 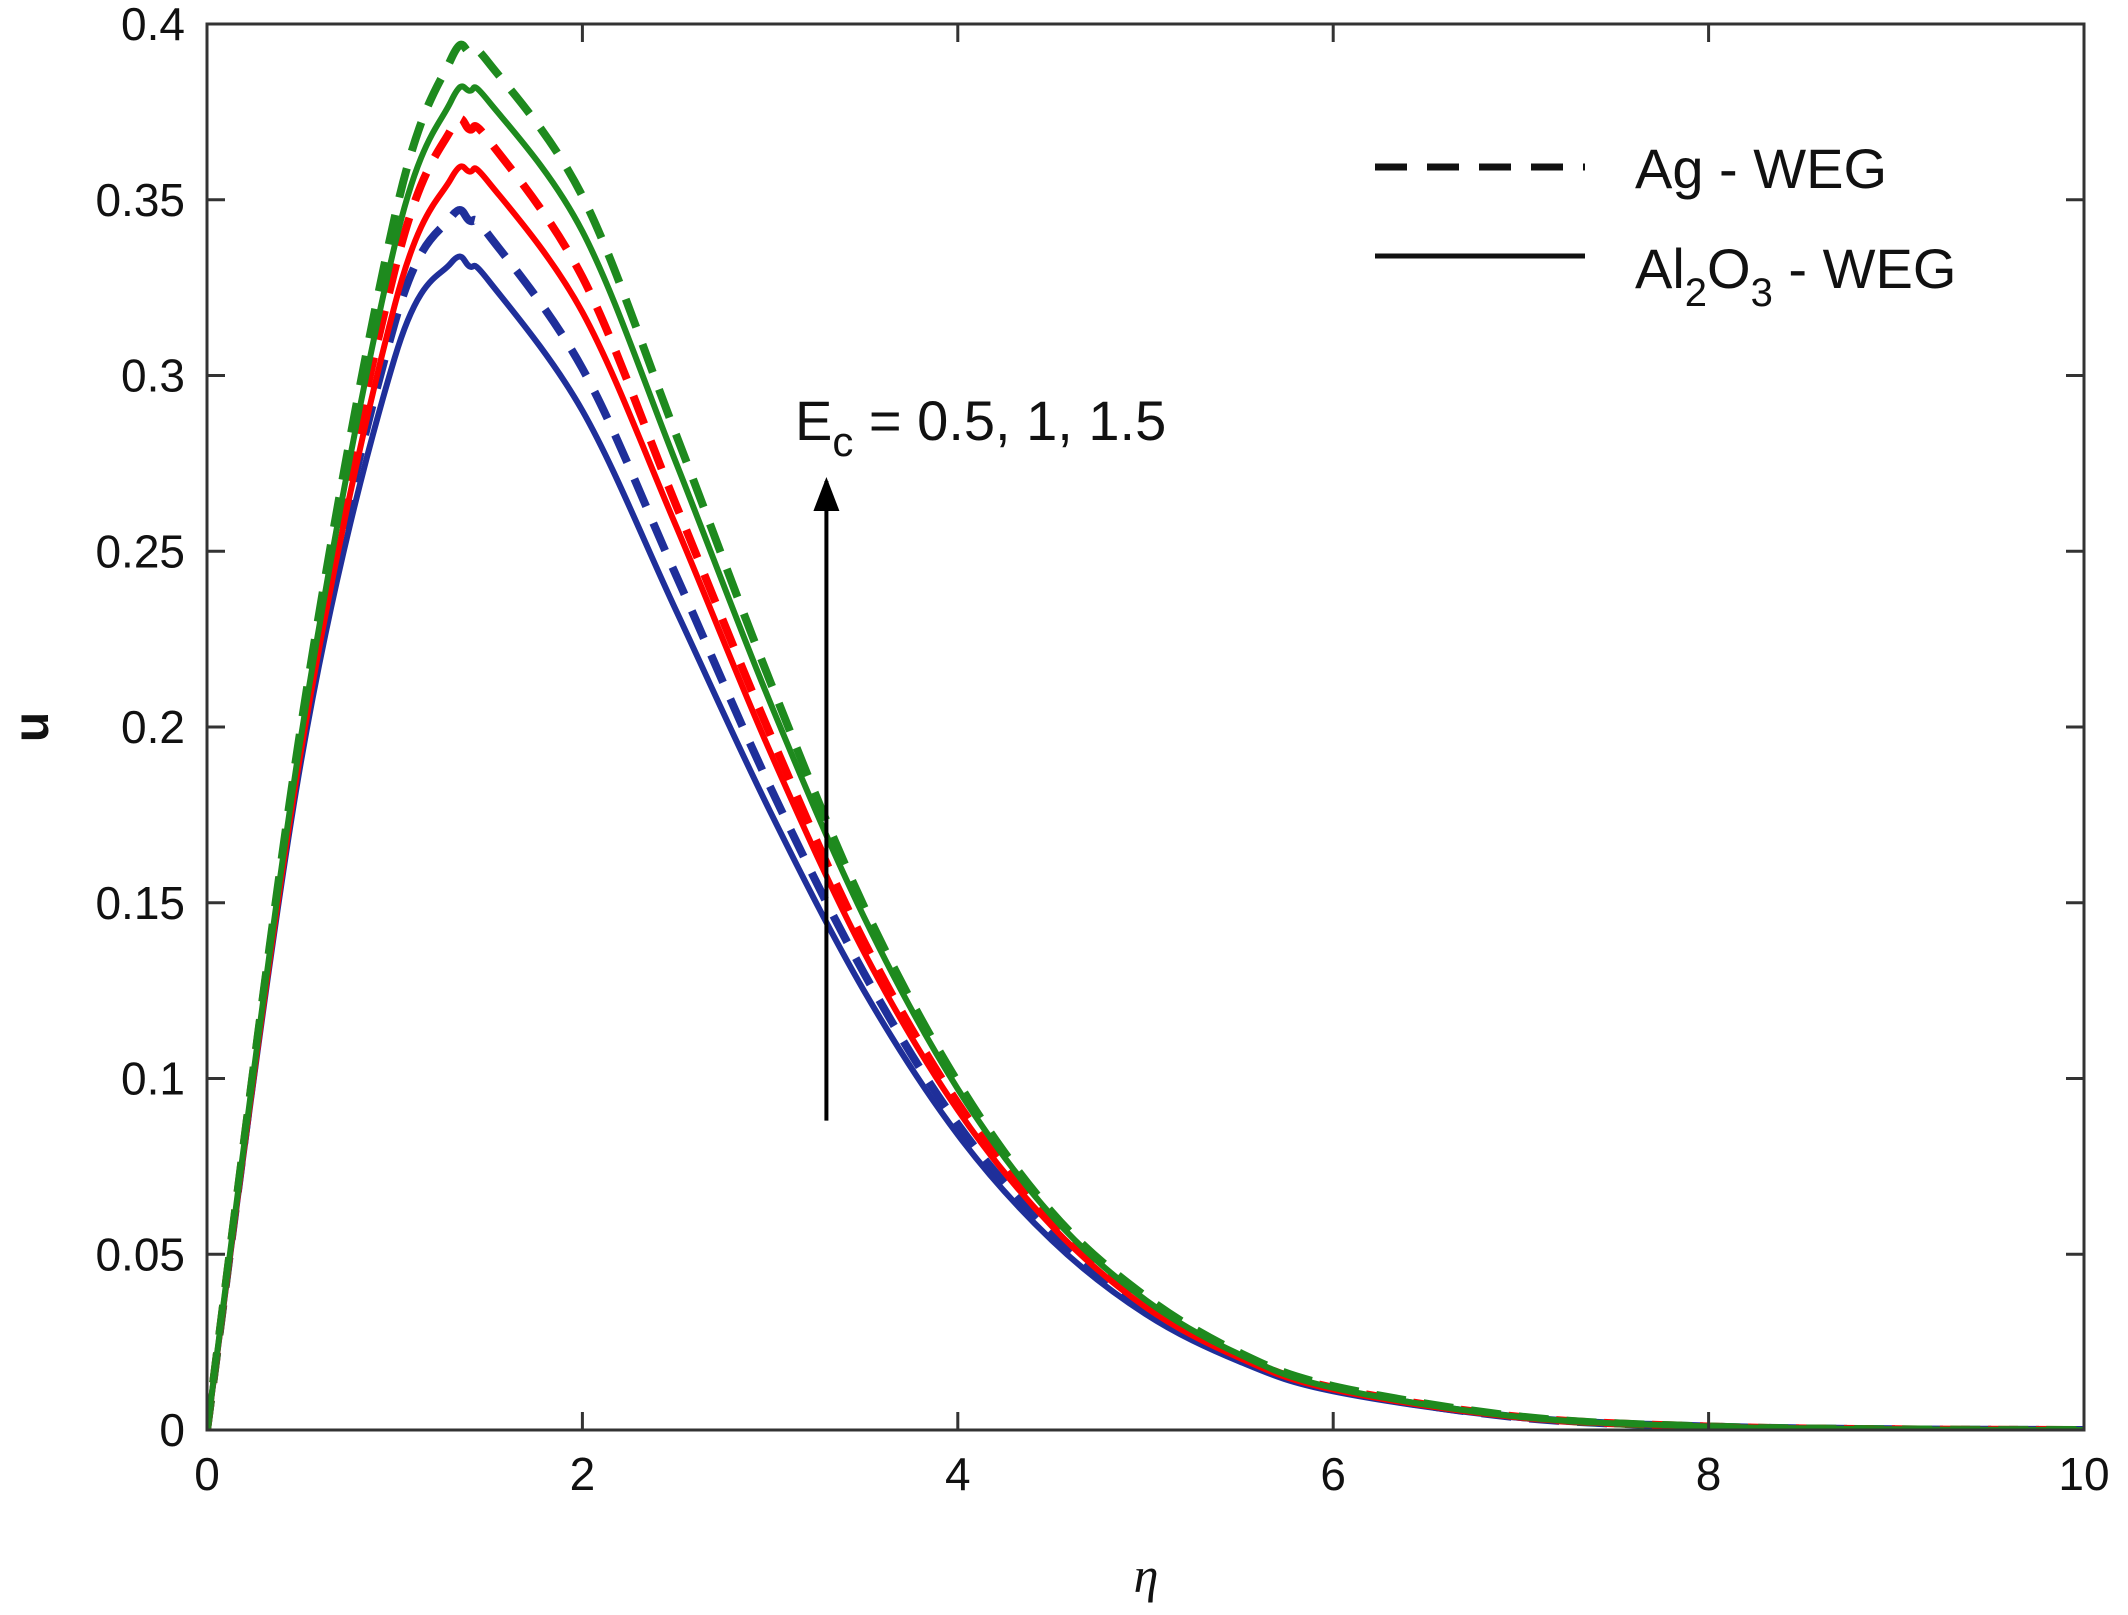 What do you see at coordinates (583, 1474) in the screenshot?
I see `x-tick-label: 2` at bounding box center [583, 1474].